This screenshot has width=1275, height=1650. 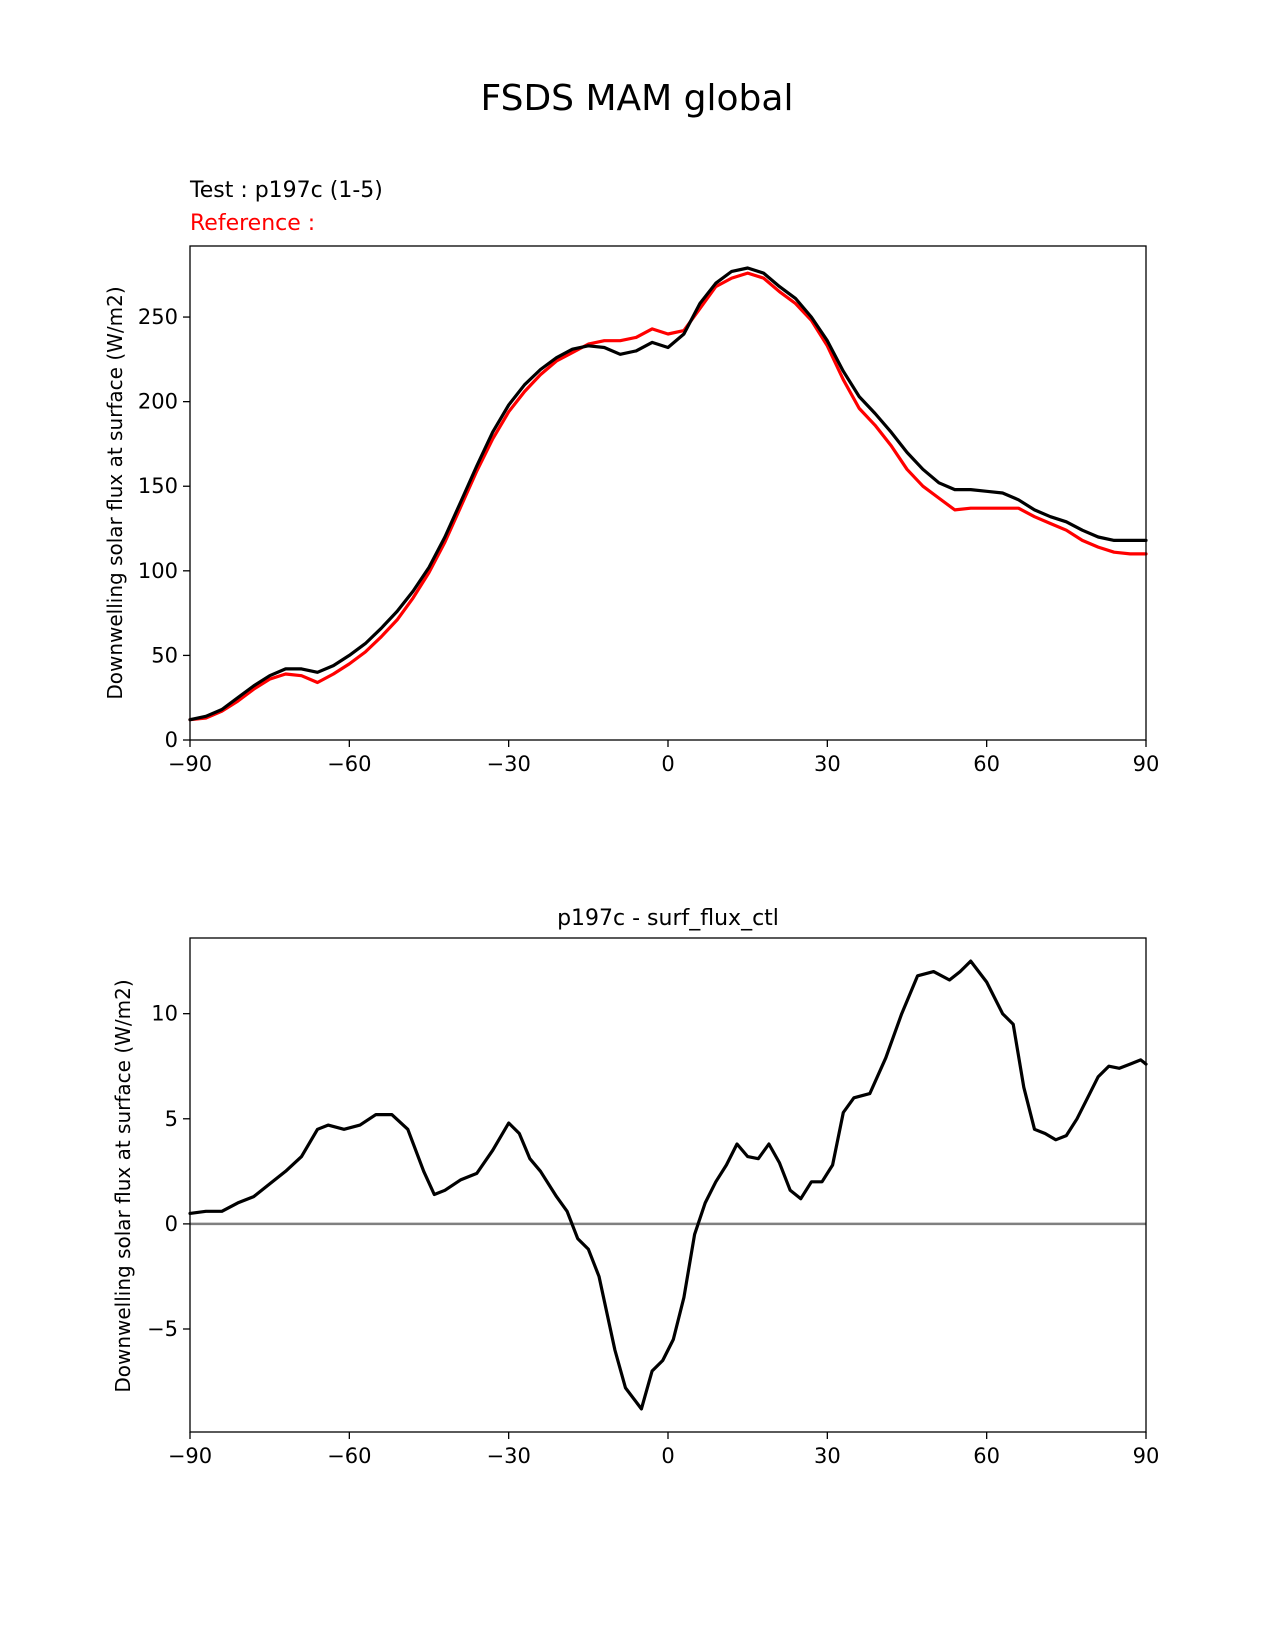 I want to click on top-x-tick-label: −60, so click(x=349, y=764).